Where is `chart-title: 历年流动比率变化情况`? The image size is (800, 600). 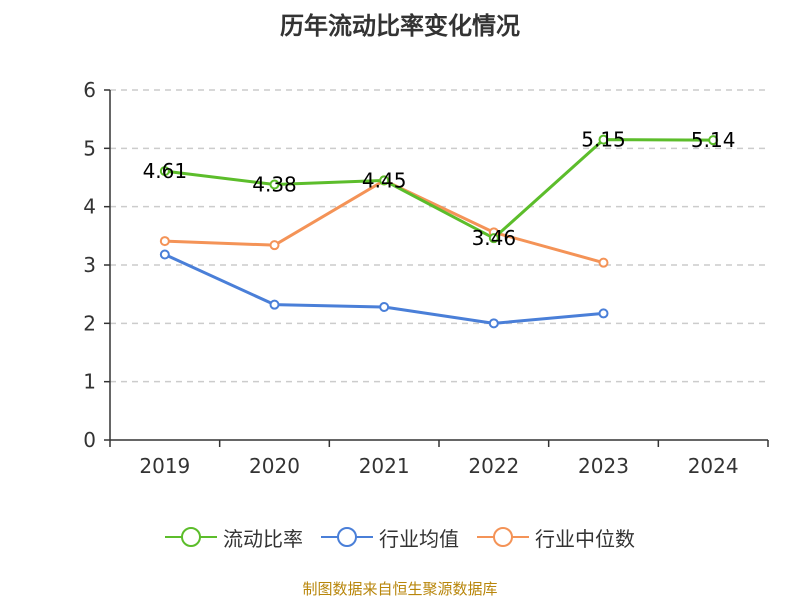 chart-title: 历年流动比率变化情况 is located at coordinates (400, 26).